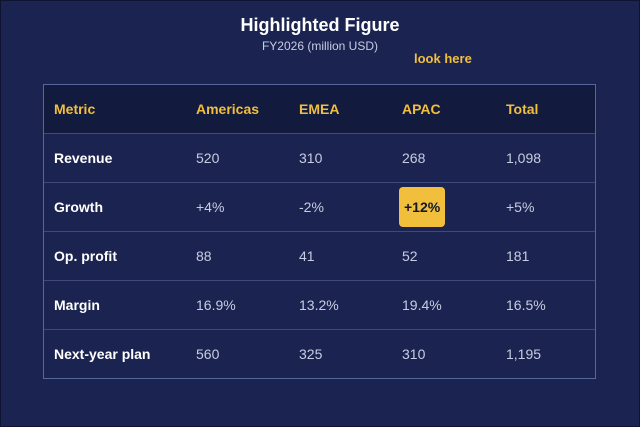 The width and height of the screenshot is (640, 427). I want to click on table-cell: 325, so click(311, 354).